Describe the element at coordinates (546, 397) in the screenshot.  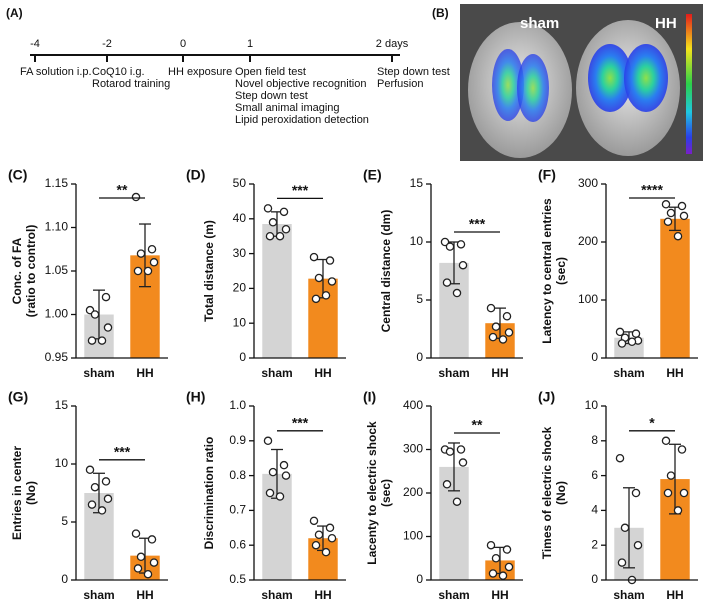
I see `panel-label: (J)` at that location.